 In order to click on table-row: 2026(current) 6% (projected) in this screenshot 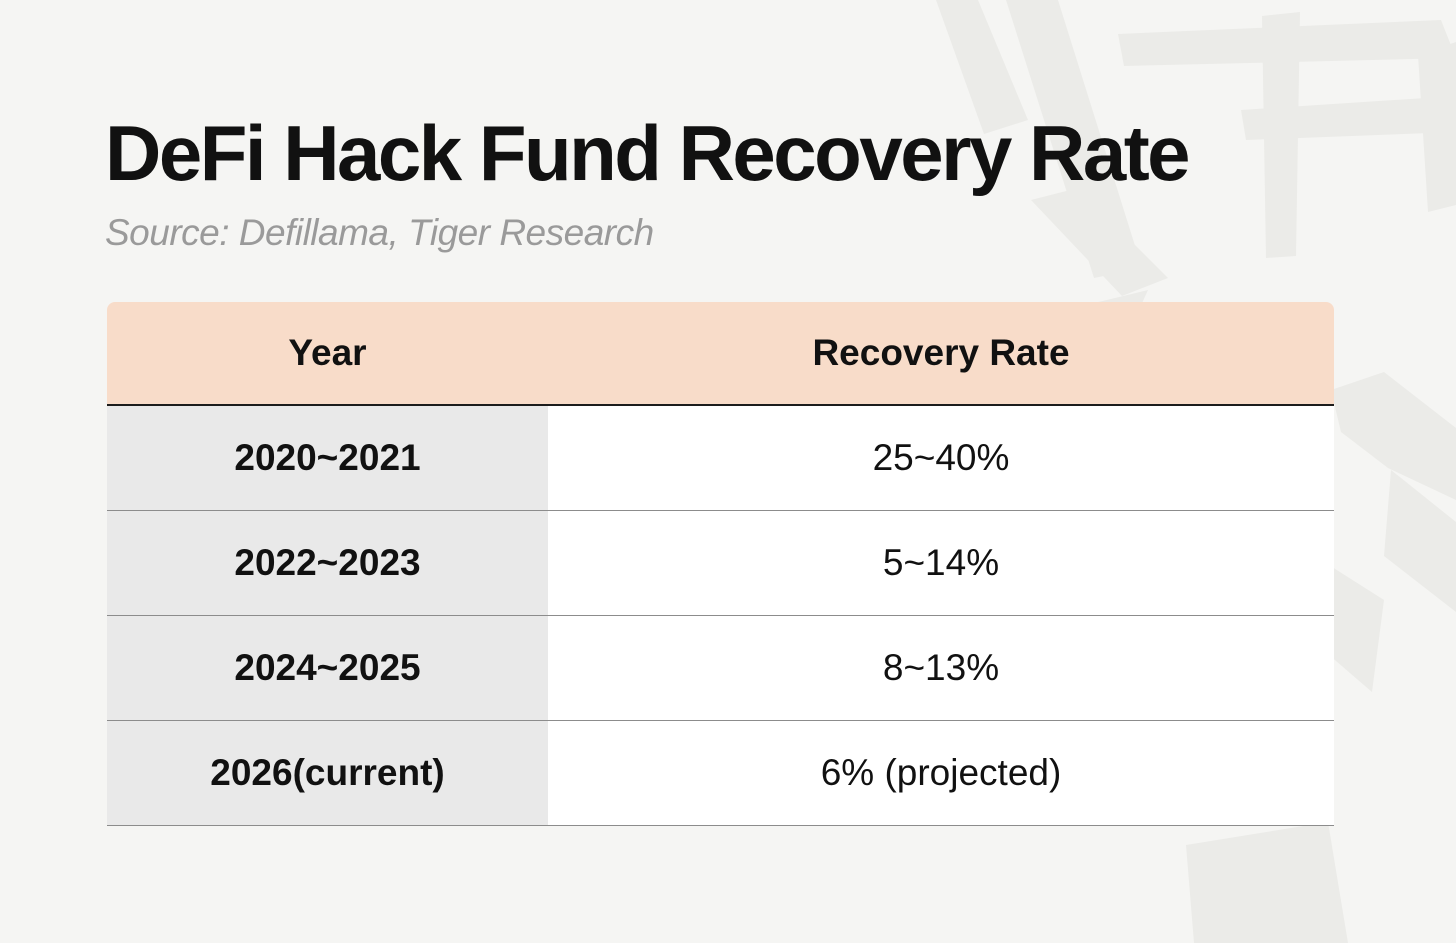, I will do `click(720, 773)`.